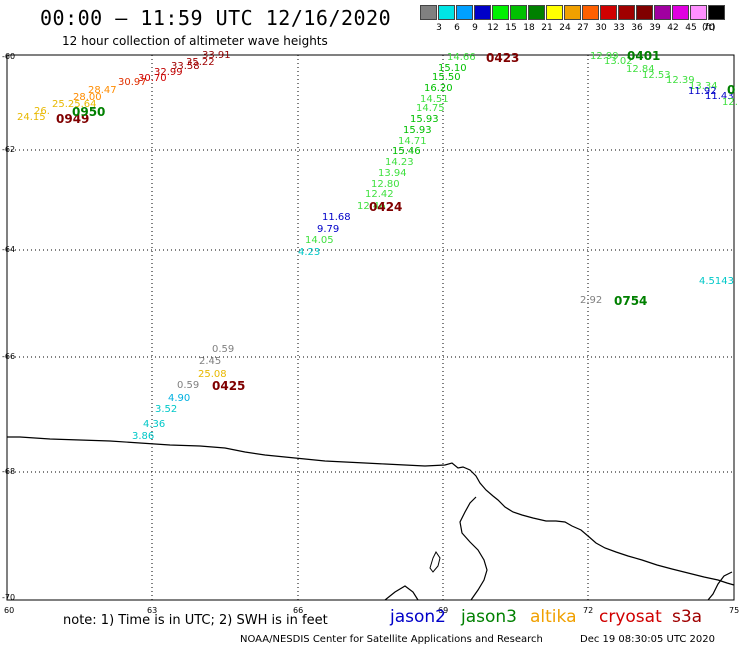 Image resolution: width=740 pixels, height=650 pixels. What do you see at coordinates (511, 28) in the screenshot?
I see `scale-label: 15` at bounding box center [511, 28].